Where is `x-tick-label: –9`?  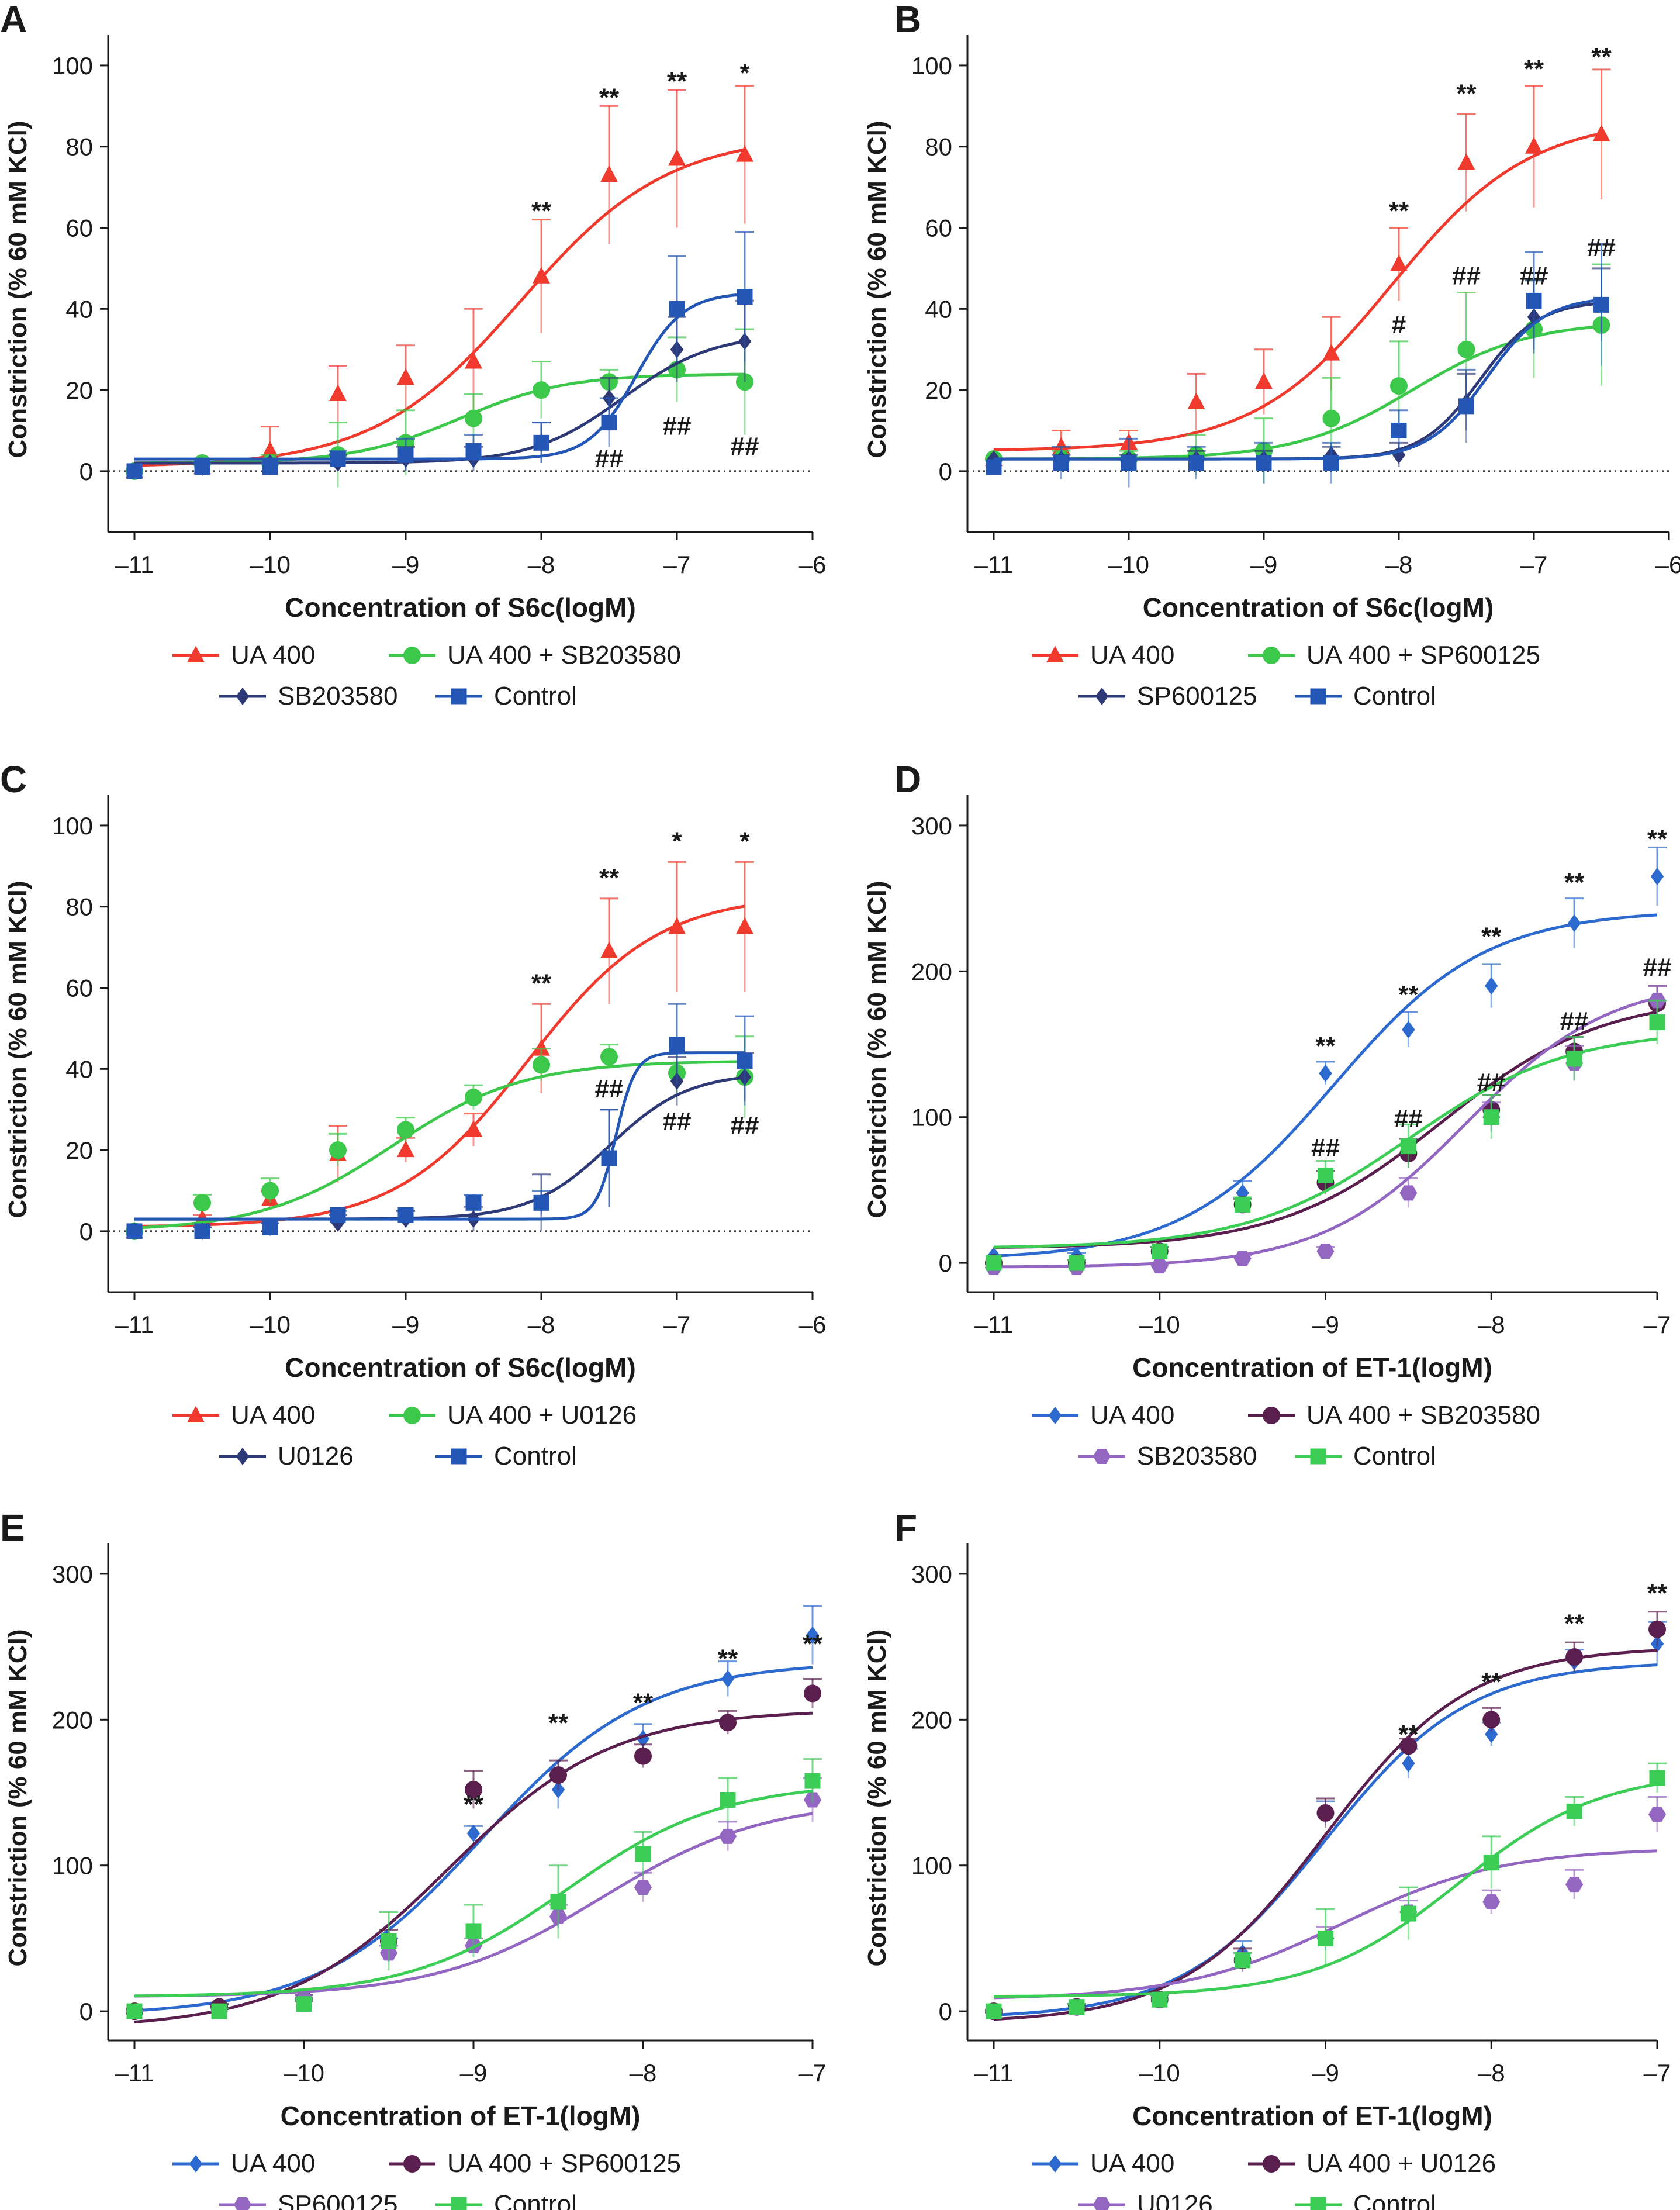
x-tick-label: –9 is located at coordinates (1325, 1324).